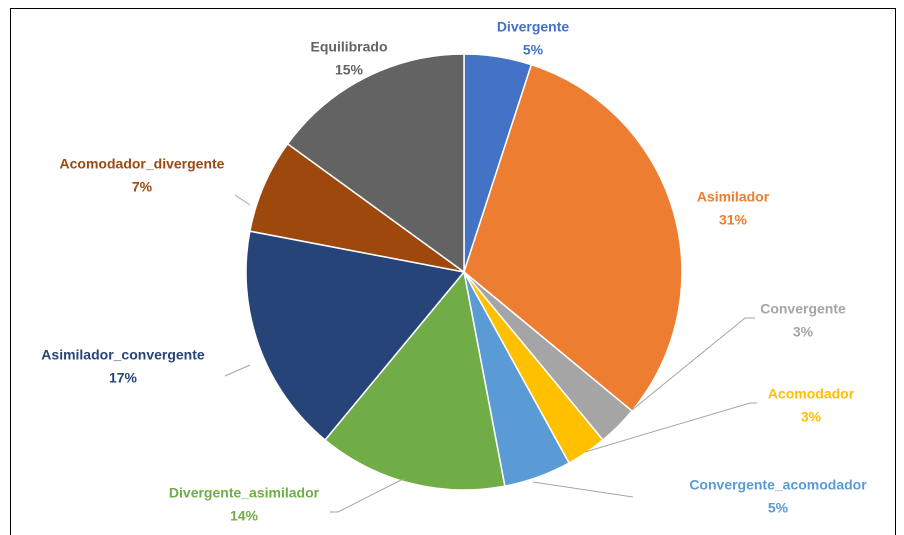 The image size is (904, 535). Describe the element at coordinates (244, 493) in the screenshot. I see `slice-label: Divergente_asimilador` at that location.